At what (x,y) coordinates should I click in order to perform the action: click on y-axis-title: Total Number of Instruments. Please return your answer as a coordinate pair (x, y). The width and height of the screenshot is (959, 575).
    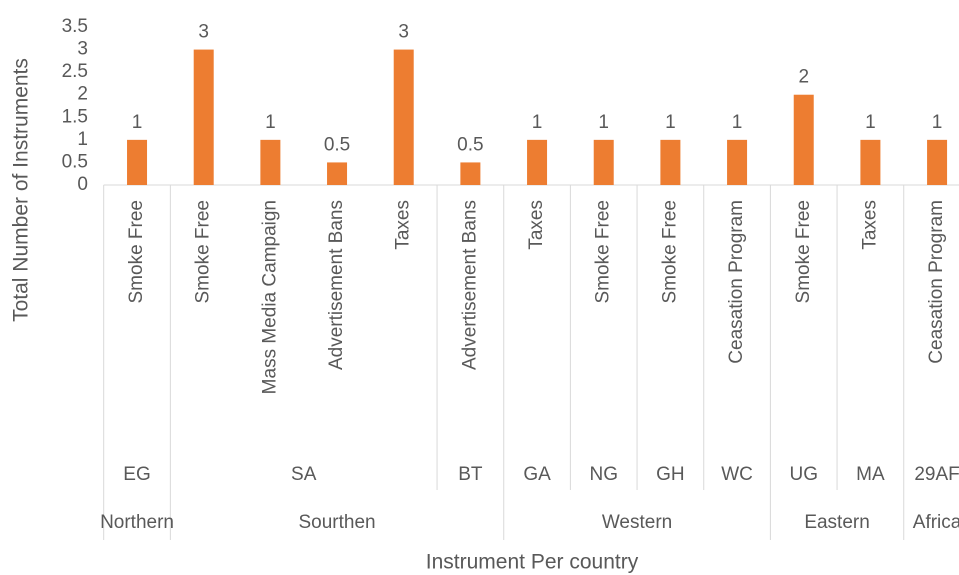
    Looking at the image, I should click on (21, 190).